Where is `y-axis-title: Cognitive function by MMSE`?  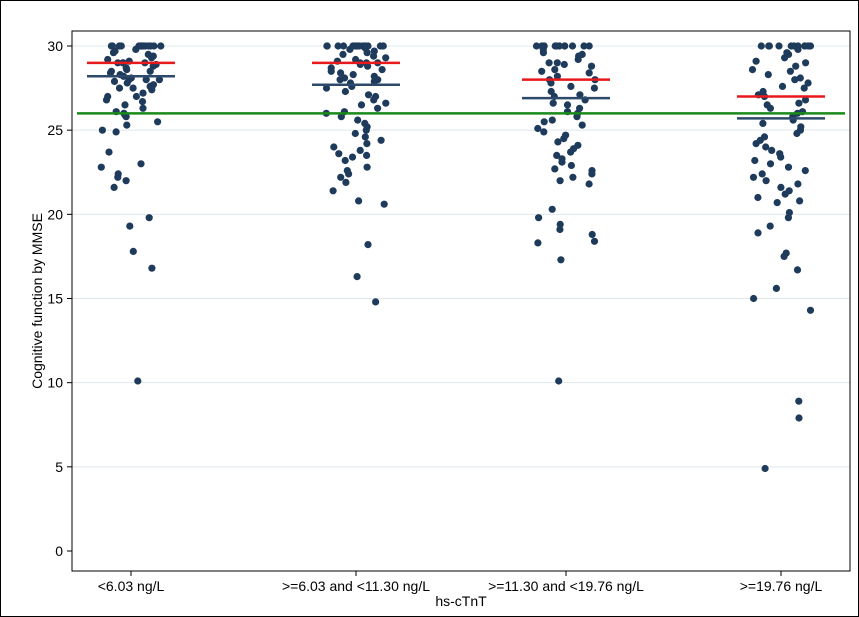
y-axis-title: Cognitive function by MMSE is located at coordinates (37, 301).